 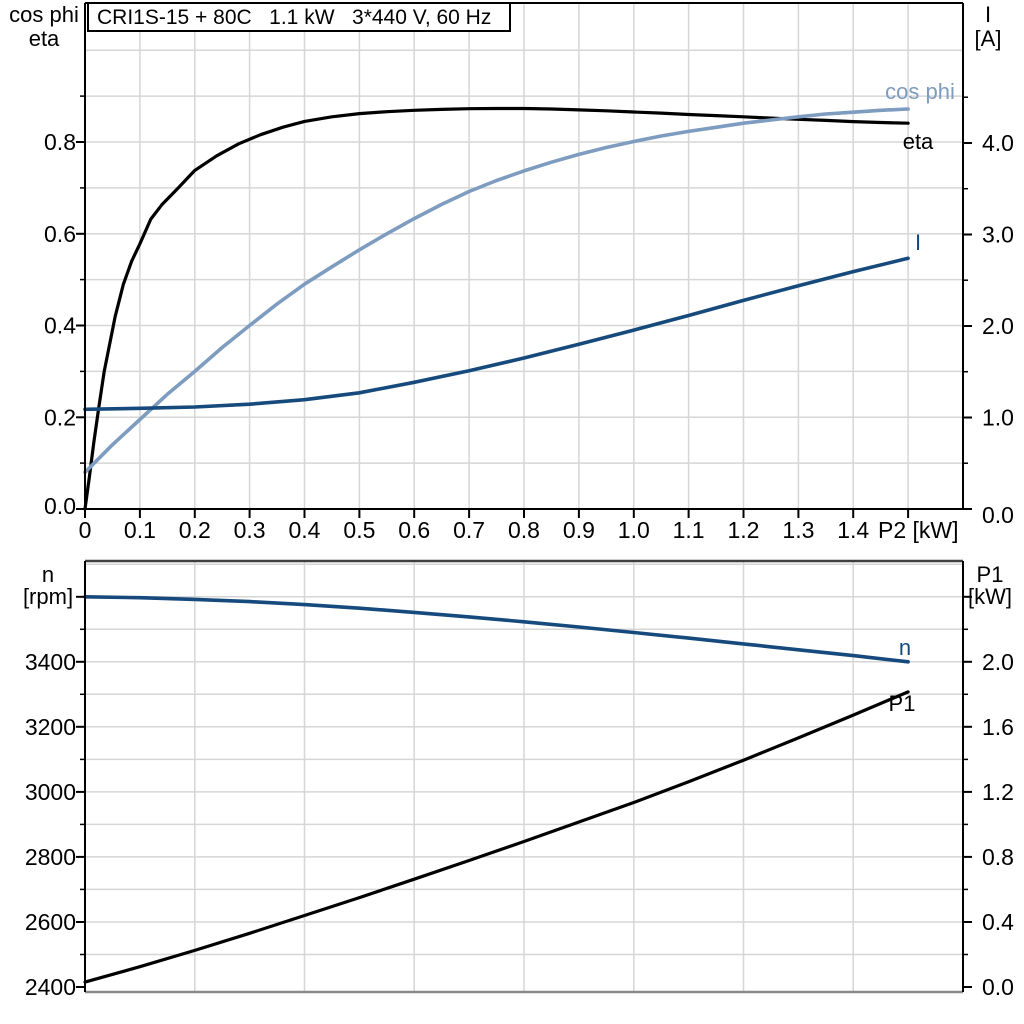 What do you see at coordinates (998, 418) in the screenshot?
I see `right-axis-tick-label: 1.0` at bounding box center [998, 418].